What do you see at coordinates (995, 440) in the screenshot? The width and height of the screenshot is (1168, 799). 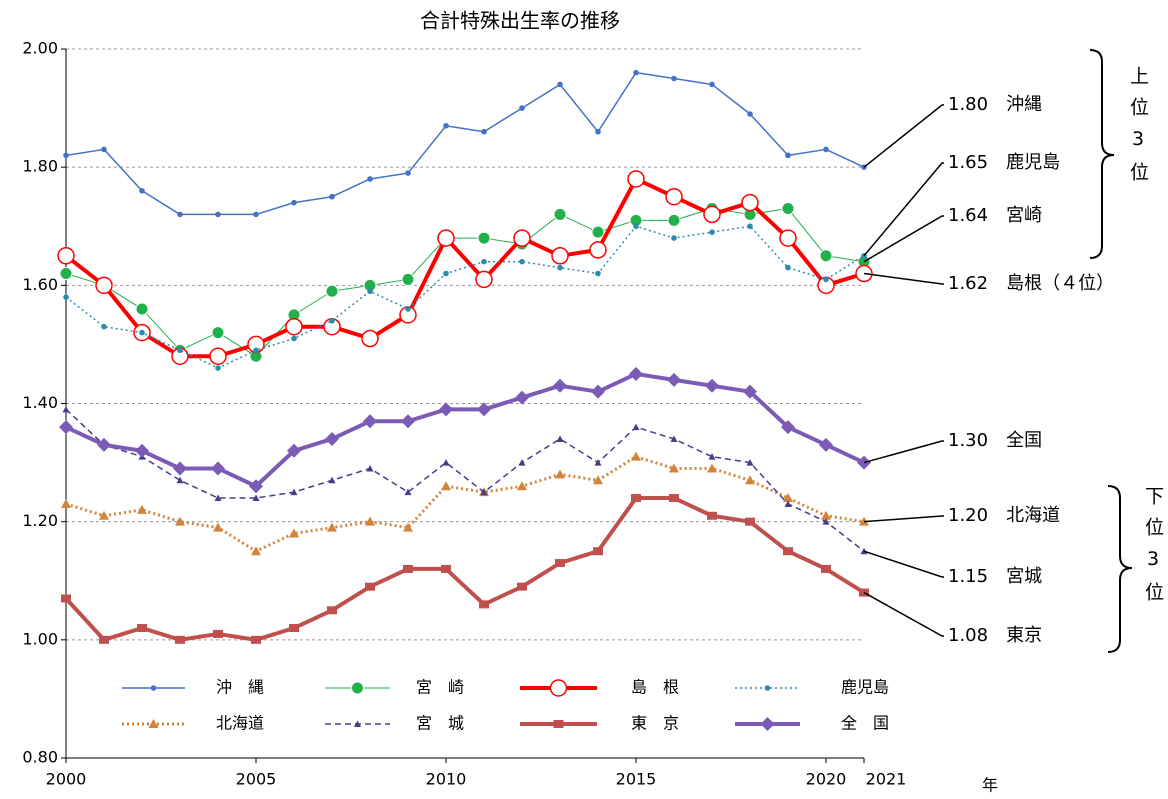 I see `annotation: 1.30 全国` at bounding box center [995, 440].